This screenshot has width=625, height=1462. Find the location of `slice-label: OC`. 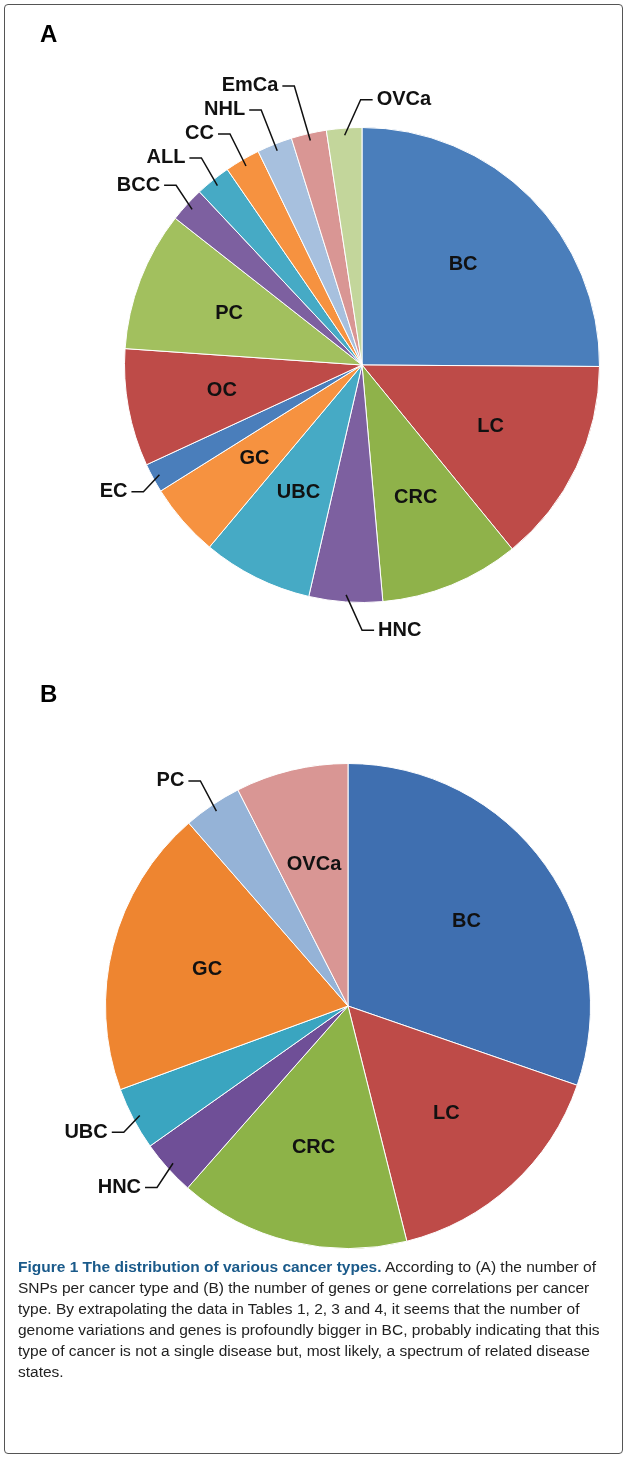

slice-label: OC is located at coordinates (221, 389).